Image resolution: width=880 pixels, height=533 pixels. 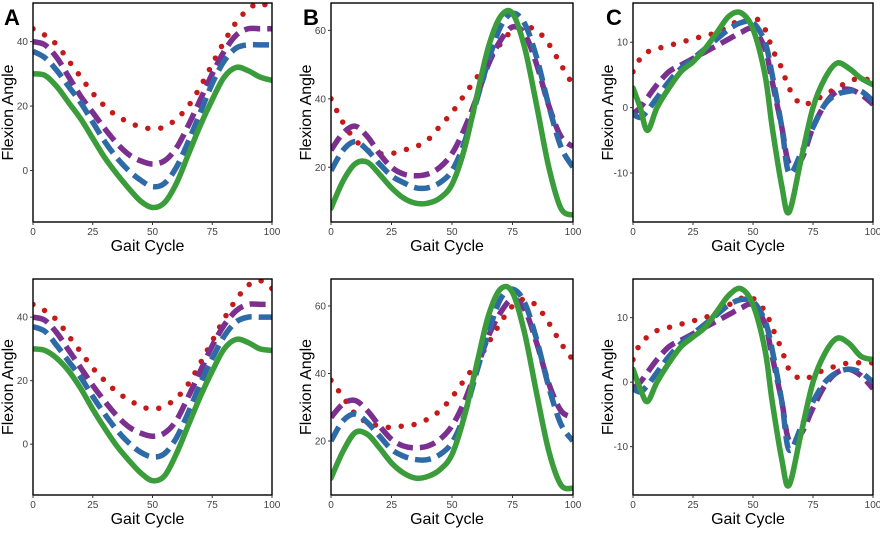 I want to click on panel-letter-c: C, so click(x=614, y=17).